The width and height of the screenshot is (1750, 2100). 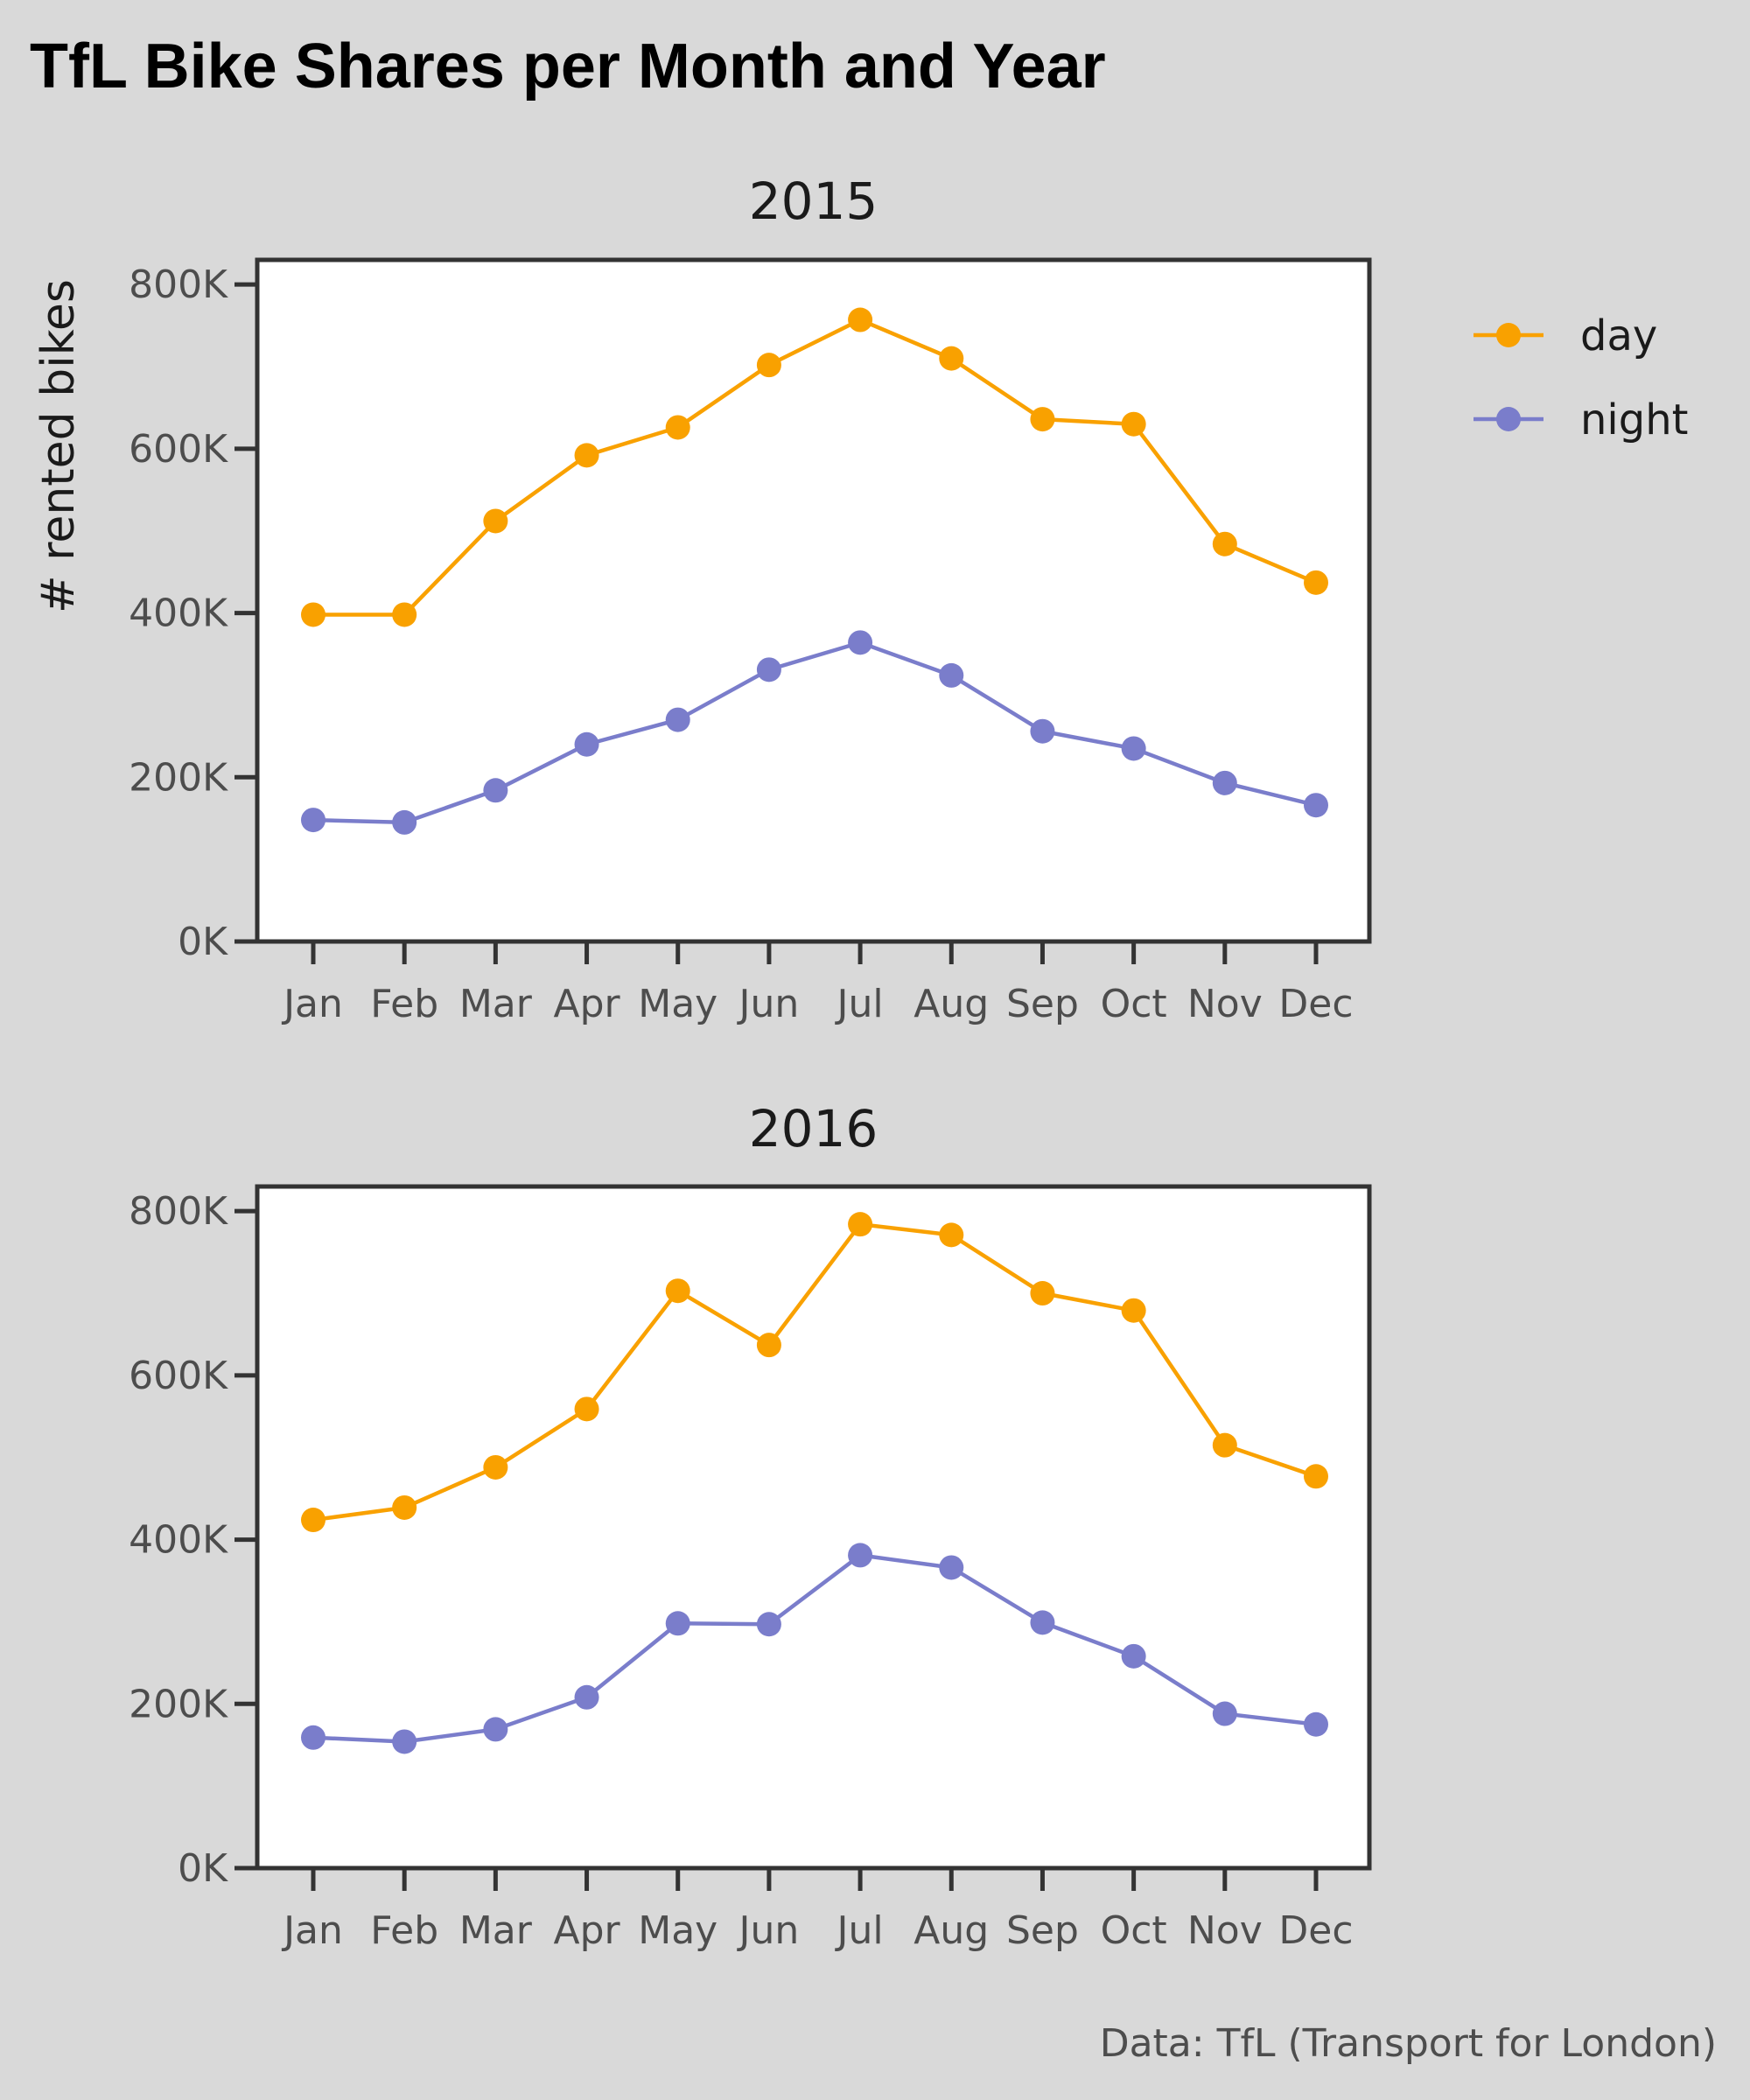 What do you see at coordinates (58, 446) in the screenshot?
I see `y-axis-title: # rented bikes` at bounding box center [58, 446].